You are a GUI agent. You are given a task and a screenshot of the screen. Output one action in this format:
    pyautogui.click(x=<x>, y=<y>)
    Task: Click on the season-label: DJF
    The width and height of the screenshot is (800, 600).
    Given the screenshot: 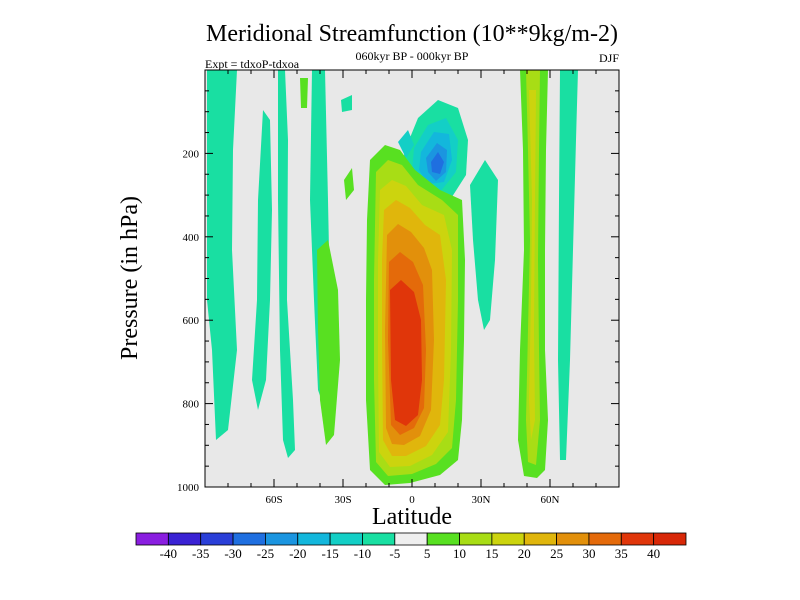 What is the action you would take?
    pyautogui.click(x=609, y=58)
    